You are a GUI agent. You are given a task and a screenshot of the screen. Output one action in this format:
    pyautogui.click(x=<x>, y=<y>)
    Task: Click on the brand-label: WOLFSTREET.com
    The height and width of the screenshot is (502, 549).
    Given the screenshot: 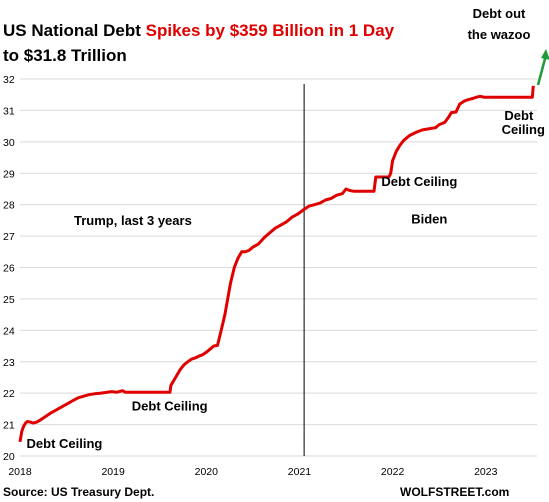 What is the action you would take?
    pyautogui.click(x=454, y=492)
    